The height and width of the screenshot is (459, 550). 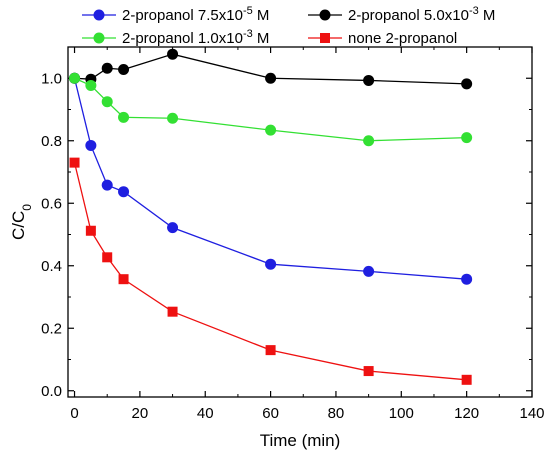 I want to click on legend-entry: 2-propanol 5.0x10-3 M, so click(x=401, y=14).